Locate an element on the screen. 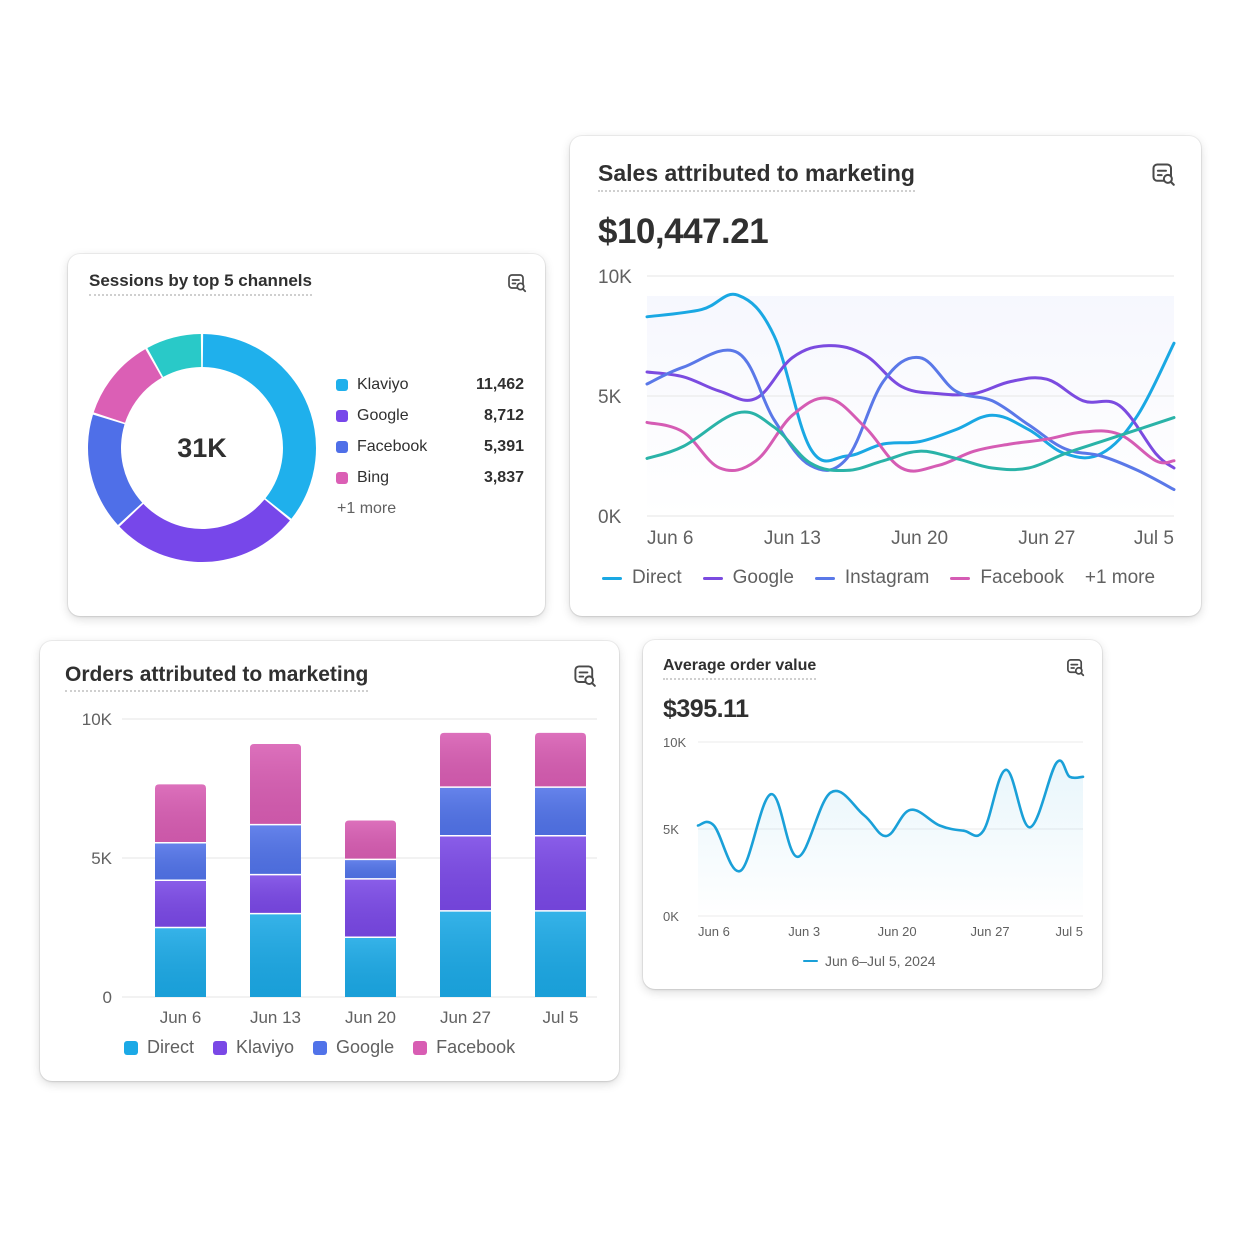 Image resolution: width=1236 pixels, height=1236 pixels. donut-more-link: +1 more is located at coordinates (367, 508).